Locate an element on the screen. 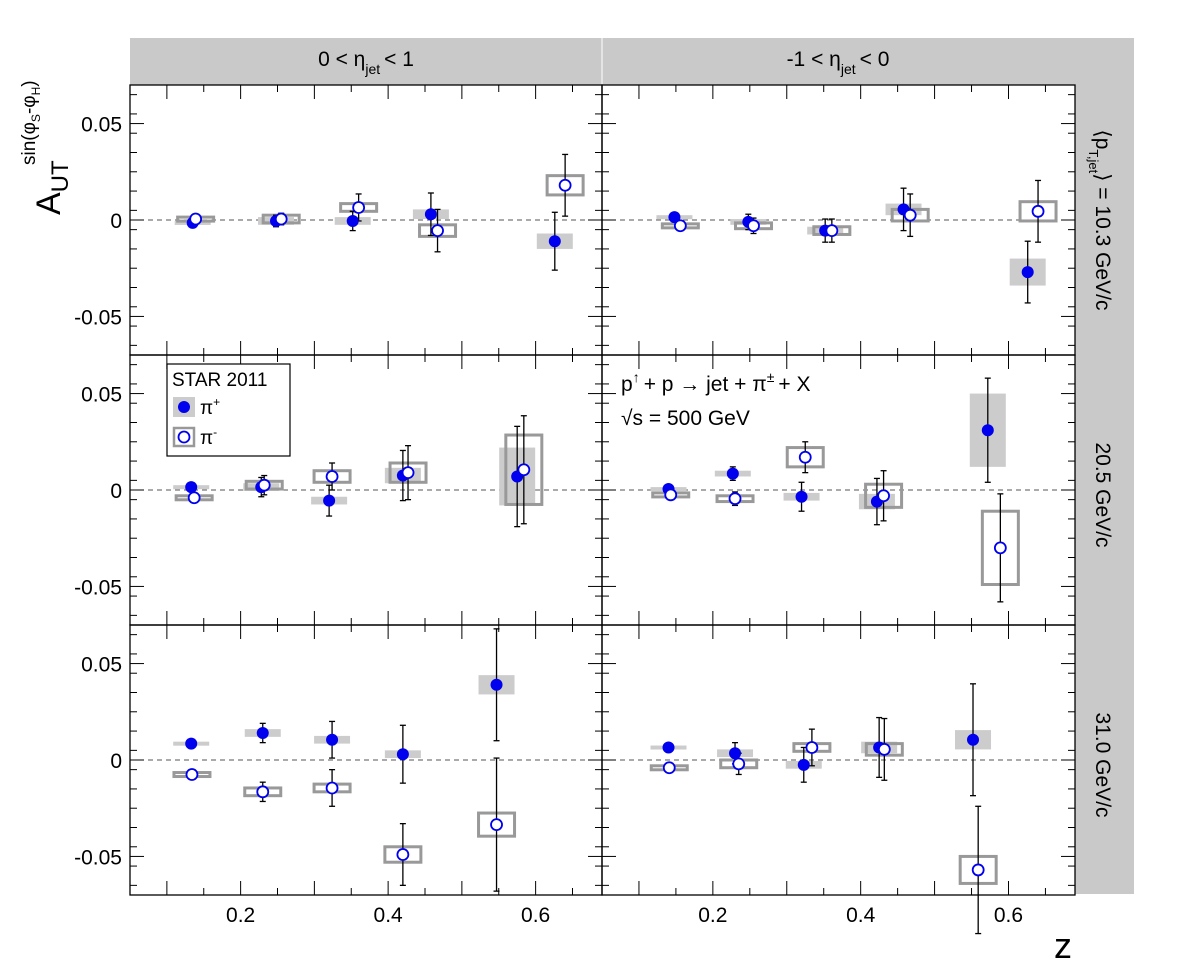  column-header-eta-positive: 0 < ηjet < 1 is located at coordinates (366, 62).